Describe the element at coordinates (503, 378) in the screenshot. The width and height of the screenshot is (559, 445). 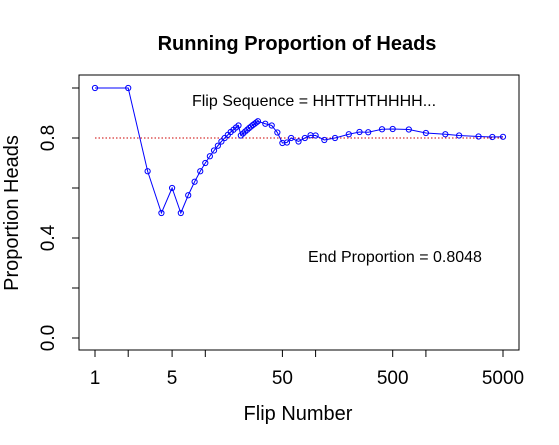
I see `x-tick-label: 5000` at that location.